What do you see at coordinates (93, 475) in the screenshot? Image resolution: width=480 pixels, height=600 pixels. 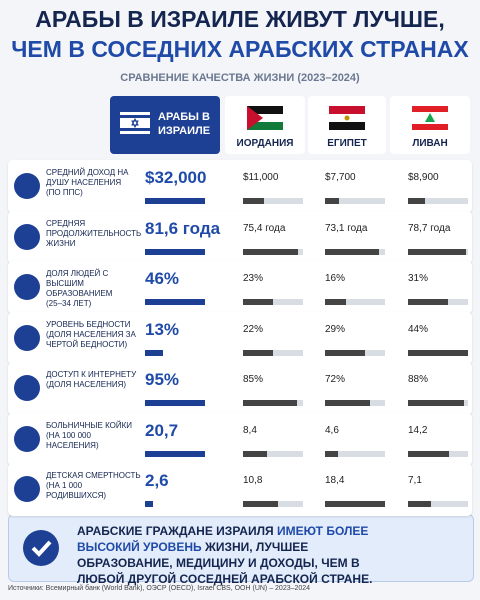 I see `row-label: ДЕТСКАЯ СМЕРТНОСТЬ` at bounding box center [93, 475].